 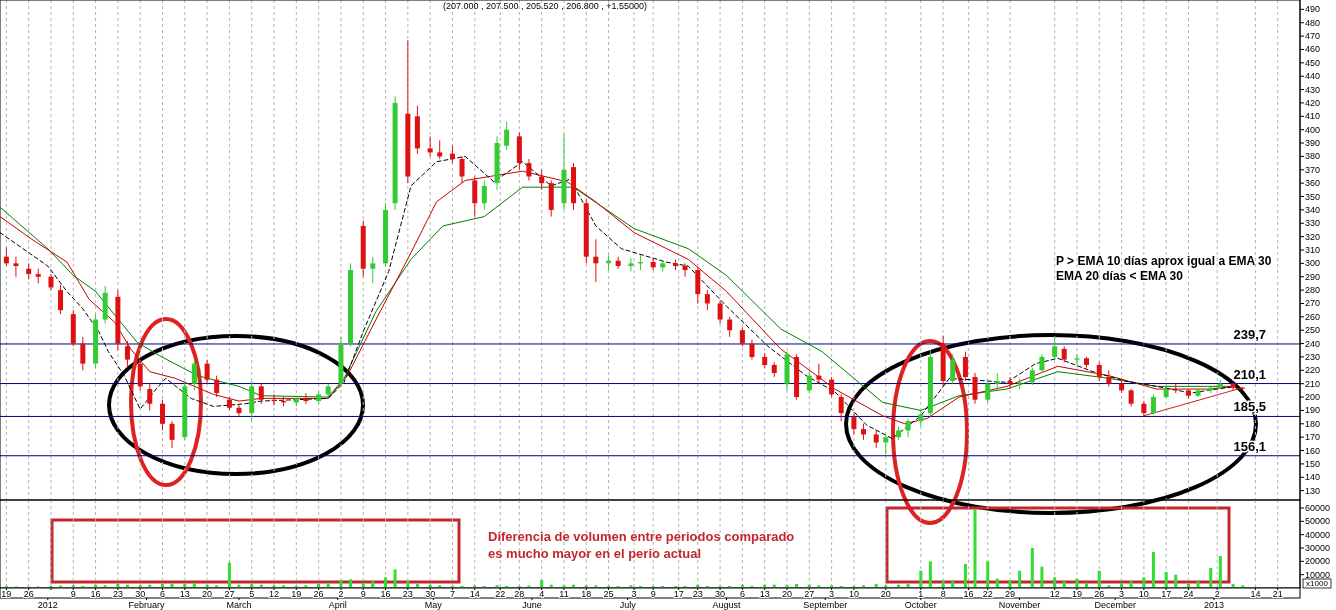 What do you see at coordinates (433, 605) in the screenshot?
I see `x2-tick-label: May` at bounding box center [433, 605].